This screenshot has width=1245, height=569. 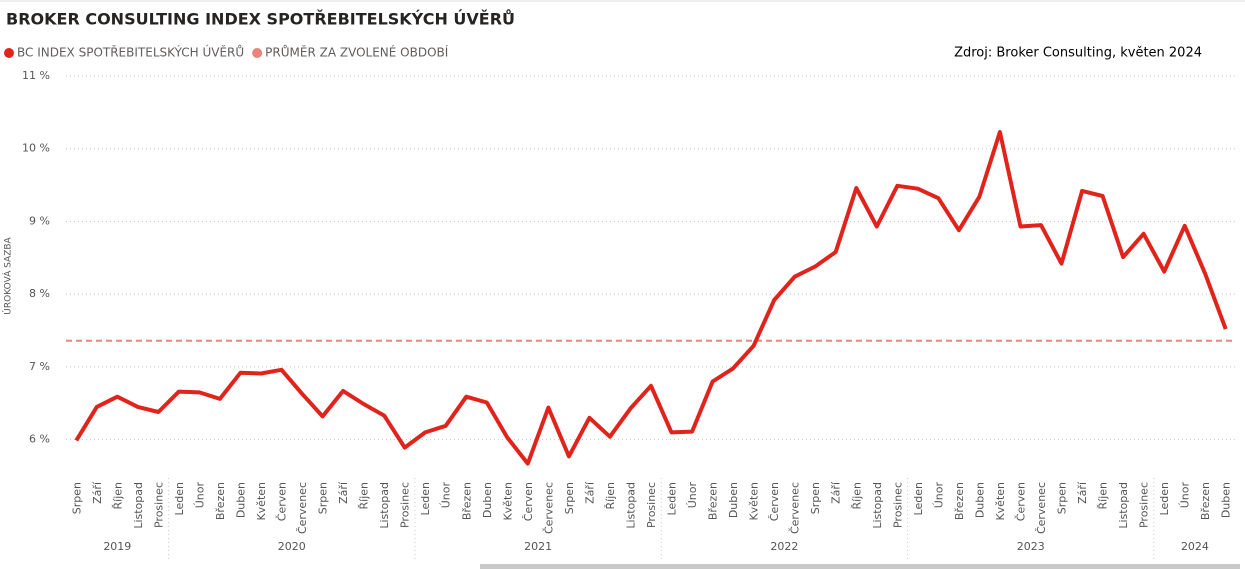 I want to click on source: Zdroj: Broker Consulting, květen 2024, so click(x=1078, y=53).